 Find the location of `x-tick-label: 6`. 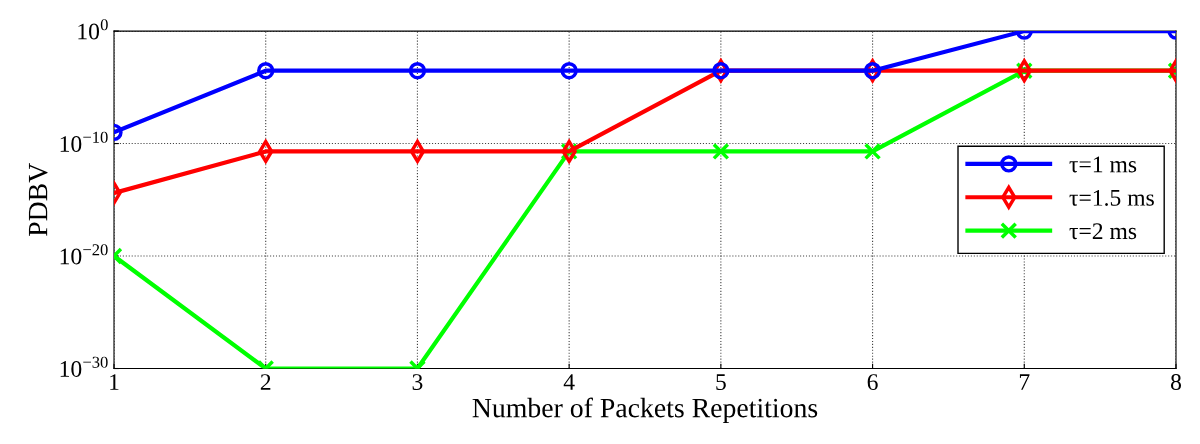

x-tick-label: 6 is located at coordinates (872, 382).